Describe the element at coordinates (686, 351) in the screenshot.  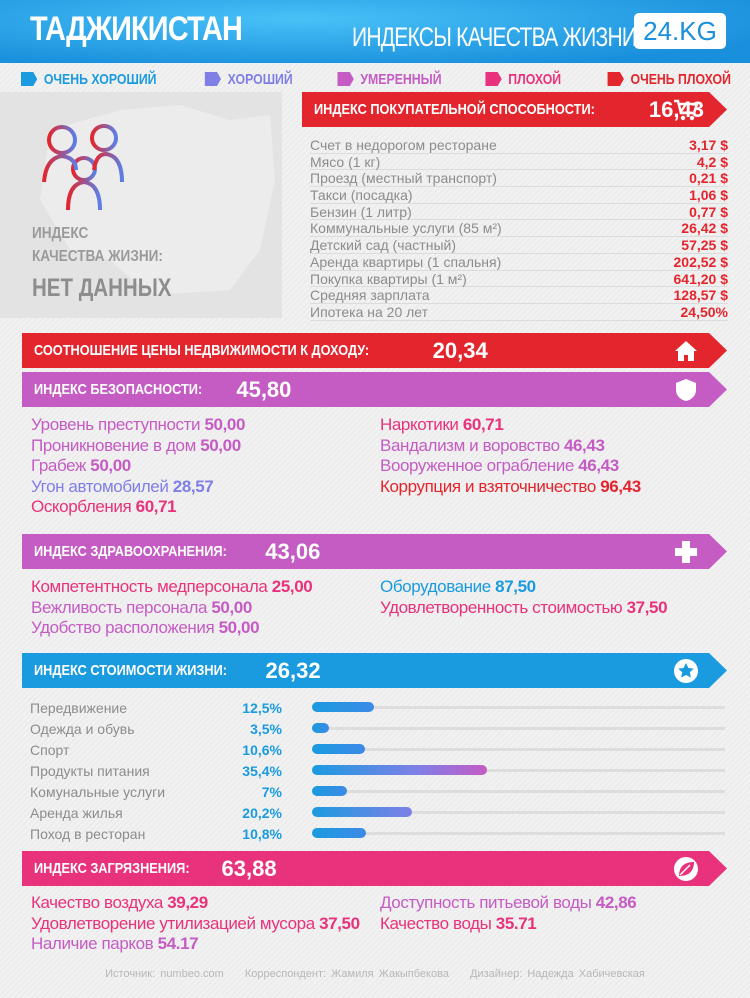
I see `house-icon` at that location.